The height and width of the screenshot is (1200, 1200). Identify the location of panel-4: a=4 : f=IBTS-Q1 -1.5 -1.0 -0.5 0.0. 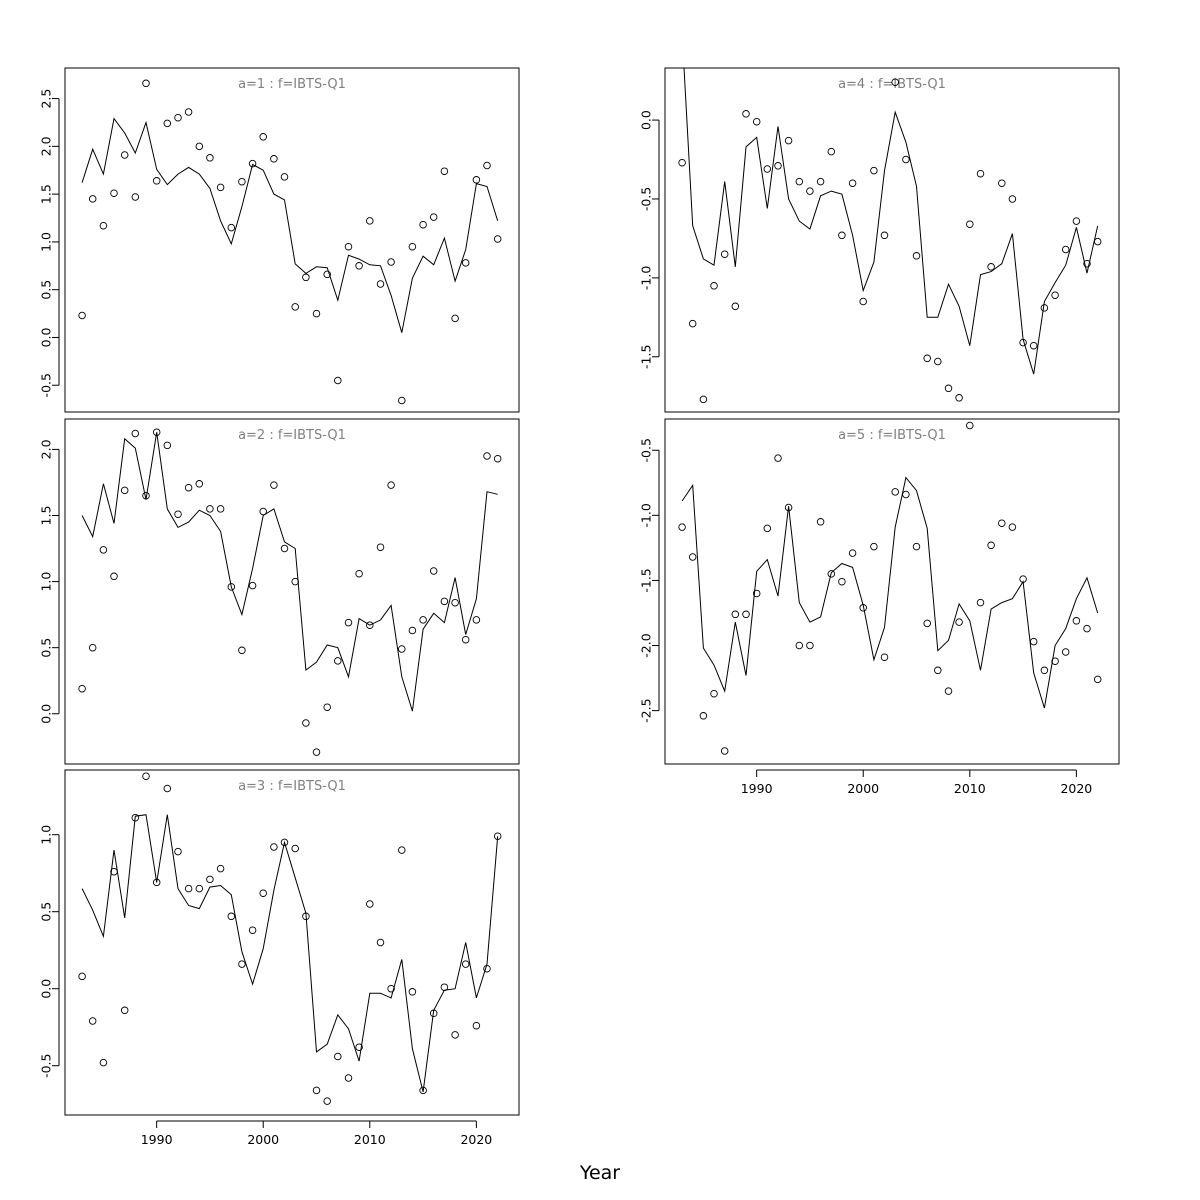
(879, 240).